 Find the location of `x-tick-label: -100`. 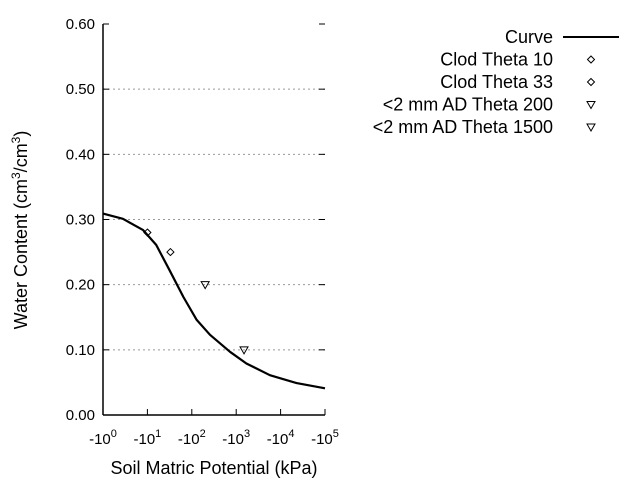

x-tick-label: -100 is located at coordinates (103, 438).